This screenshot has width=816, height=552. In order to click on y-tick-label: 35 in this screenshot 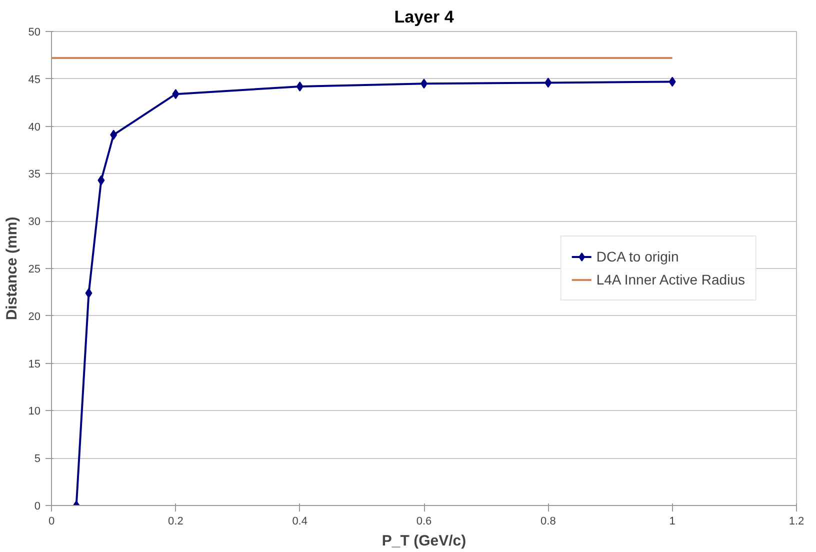, I will do `click(34, 174)`.